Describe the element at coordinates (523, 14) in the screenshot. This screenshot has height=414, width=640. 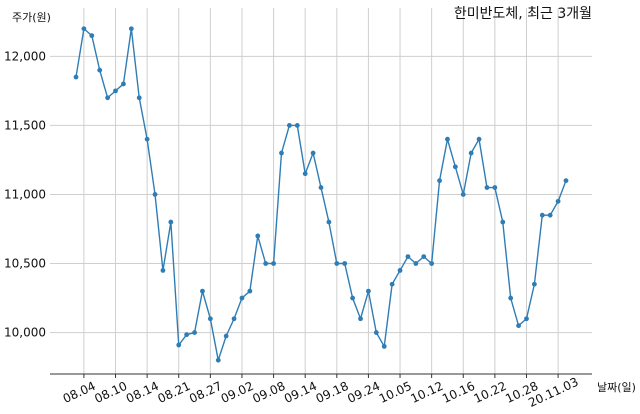
I see `chart-title: 한미반도체, 최근 3개월` at that location.